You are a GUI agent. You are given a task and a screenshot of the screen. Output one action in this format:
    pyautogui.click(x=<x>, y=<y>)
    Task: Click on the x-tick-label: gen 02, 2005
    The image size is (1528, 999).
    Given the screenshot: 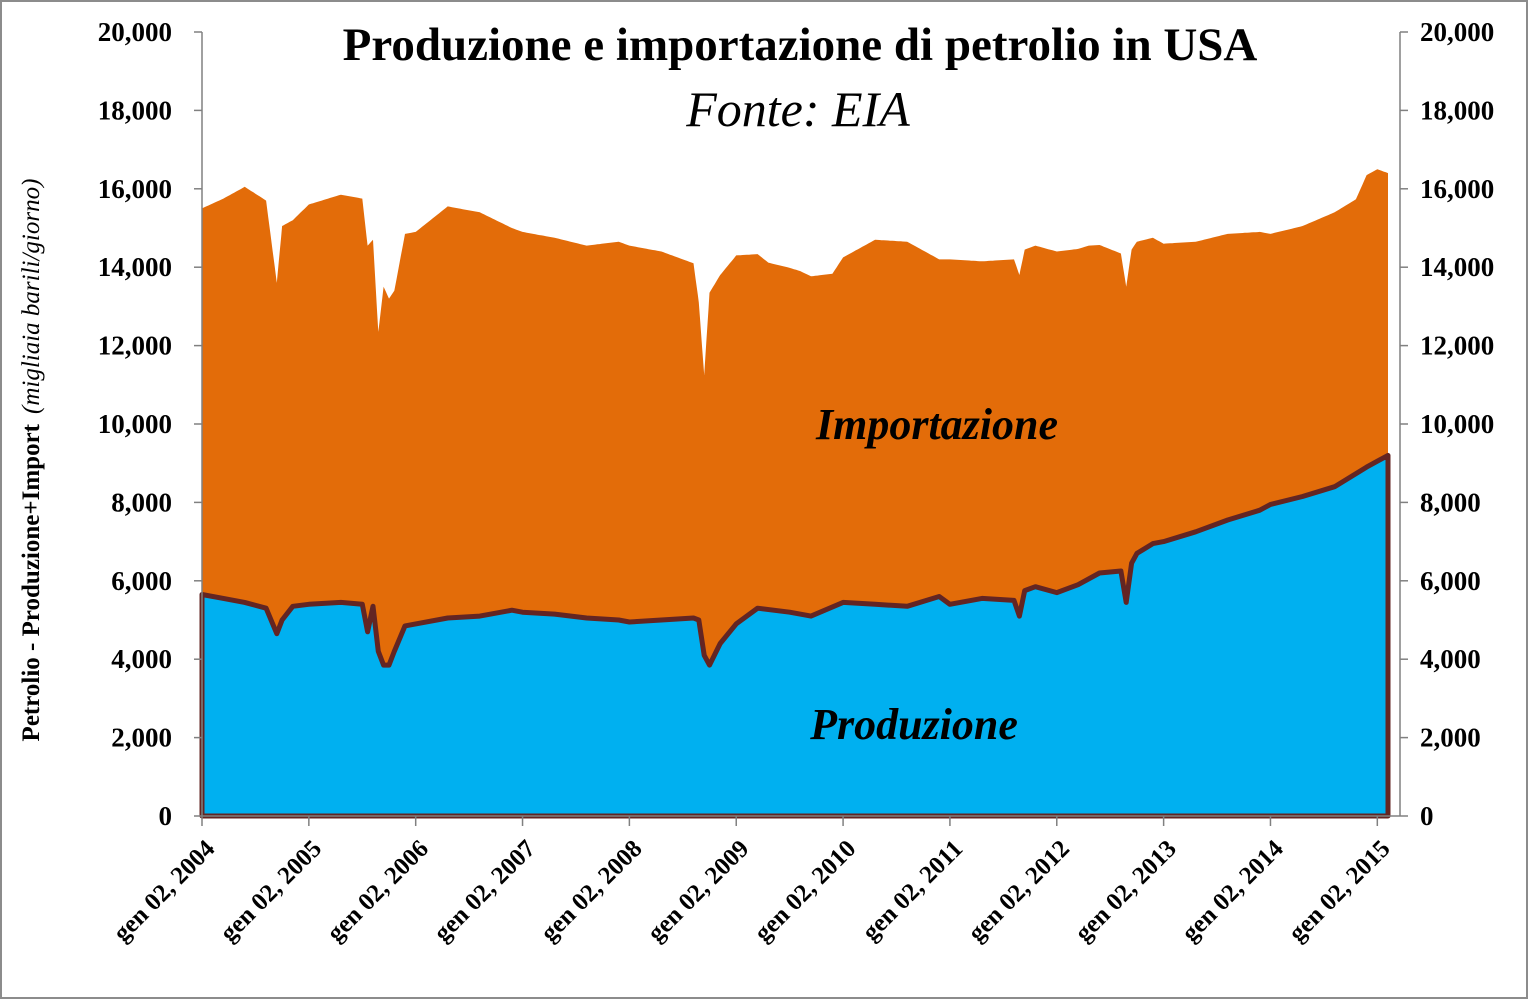 What is the action you would take?
    pyautogui.click(x=271, y=891)
    